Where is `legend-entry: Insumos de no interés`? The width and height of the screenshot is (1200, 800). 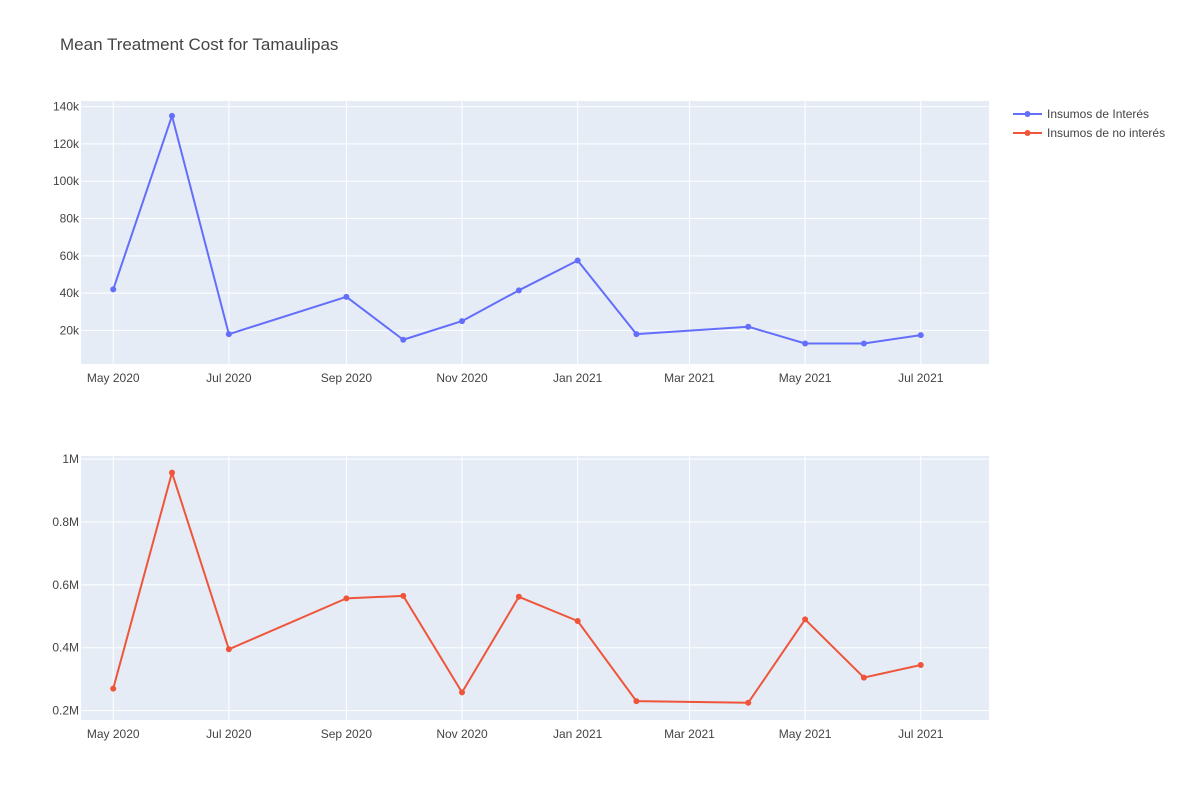
legend-entry: Insumos de no interés is located at coordinates (1106, 133).